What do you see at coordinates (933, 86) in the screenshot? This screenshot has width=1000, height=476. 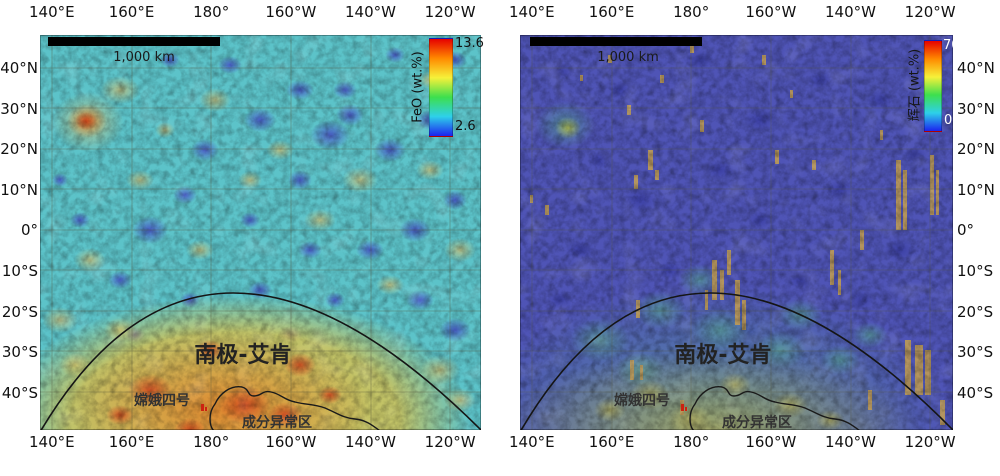 I see `pyx-colorbar` at bounding box center [933, 86].